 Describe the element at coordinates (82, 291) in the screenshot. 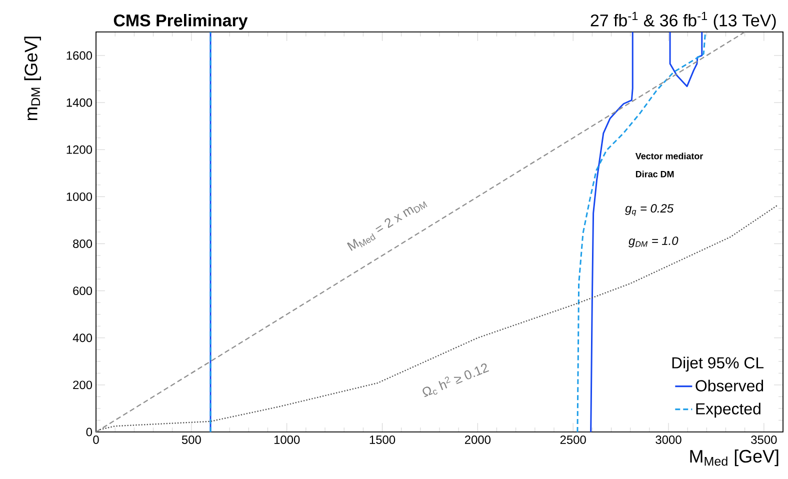

I see `y-tick-label: 600` at that location.